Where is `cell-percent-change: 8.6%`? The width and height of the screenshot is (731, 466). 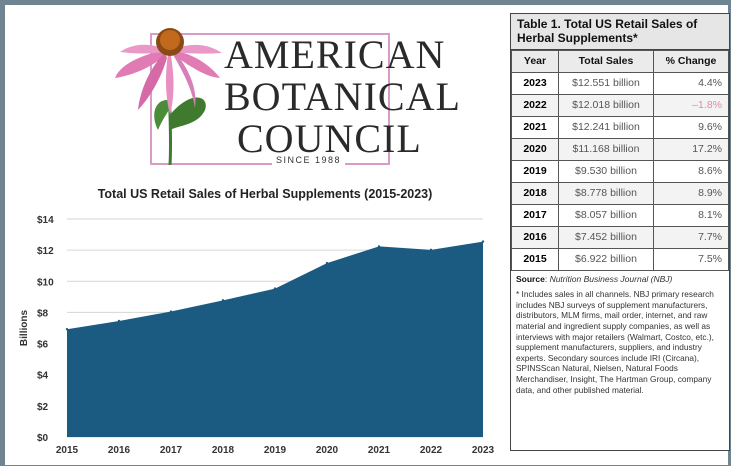
cell-percent-change: 8.6% is located at coordinates (691, 171).